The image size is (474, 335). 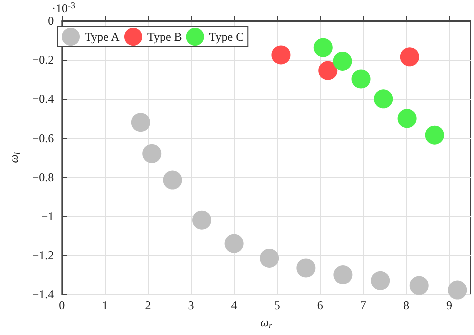 What do you see at coordinates (51, 21) in the screenshot?
I see `y-tick-label: 0` at bounding box center [51, 21].